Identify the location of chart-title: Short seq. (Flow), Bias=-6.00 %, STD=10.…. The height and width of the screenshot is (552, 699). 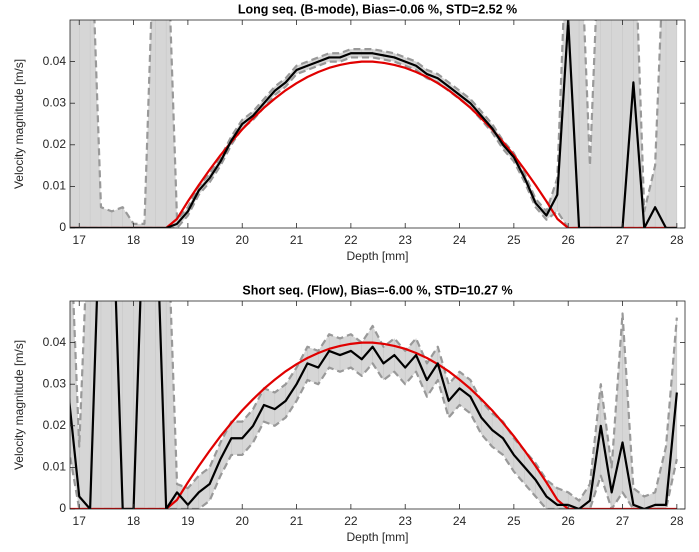
(377, 290).